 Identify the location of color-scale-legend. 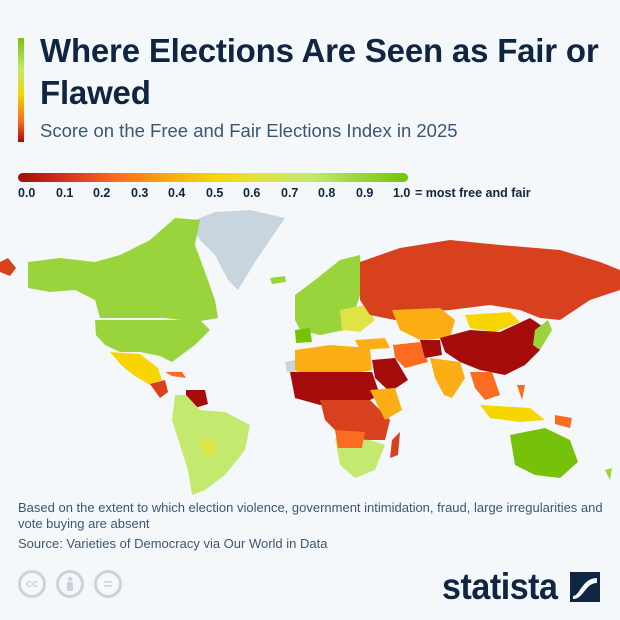
(213, 177).